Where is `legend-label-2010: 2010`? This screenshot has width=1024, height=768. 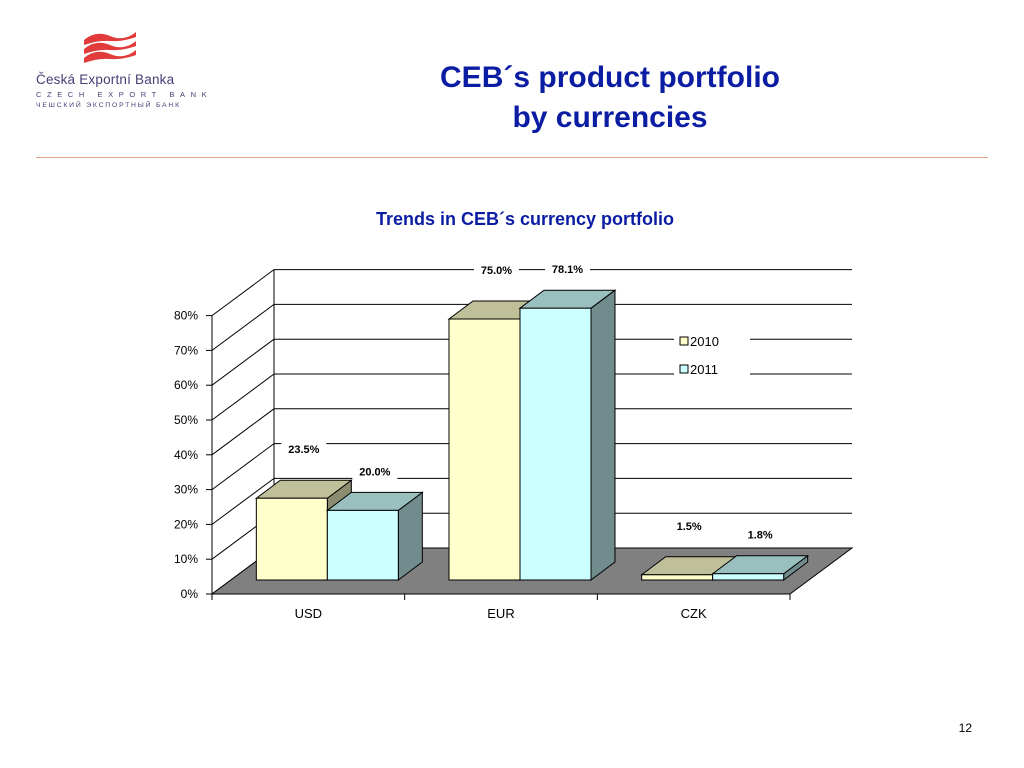 legend-label-2010: 2010 is located at coordinates (704, 341).